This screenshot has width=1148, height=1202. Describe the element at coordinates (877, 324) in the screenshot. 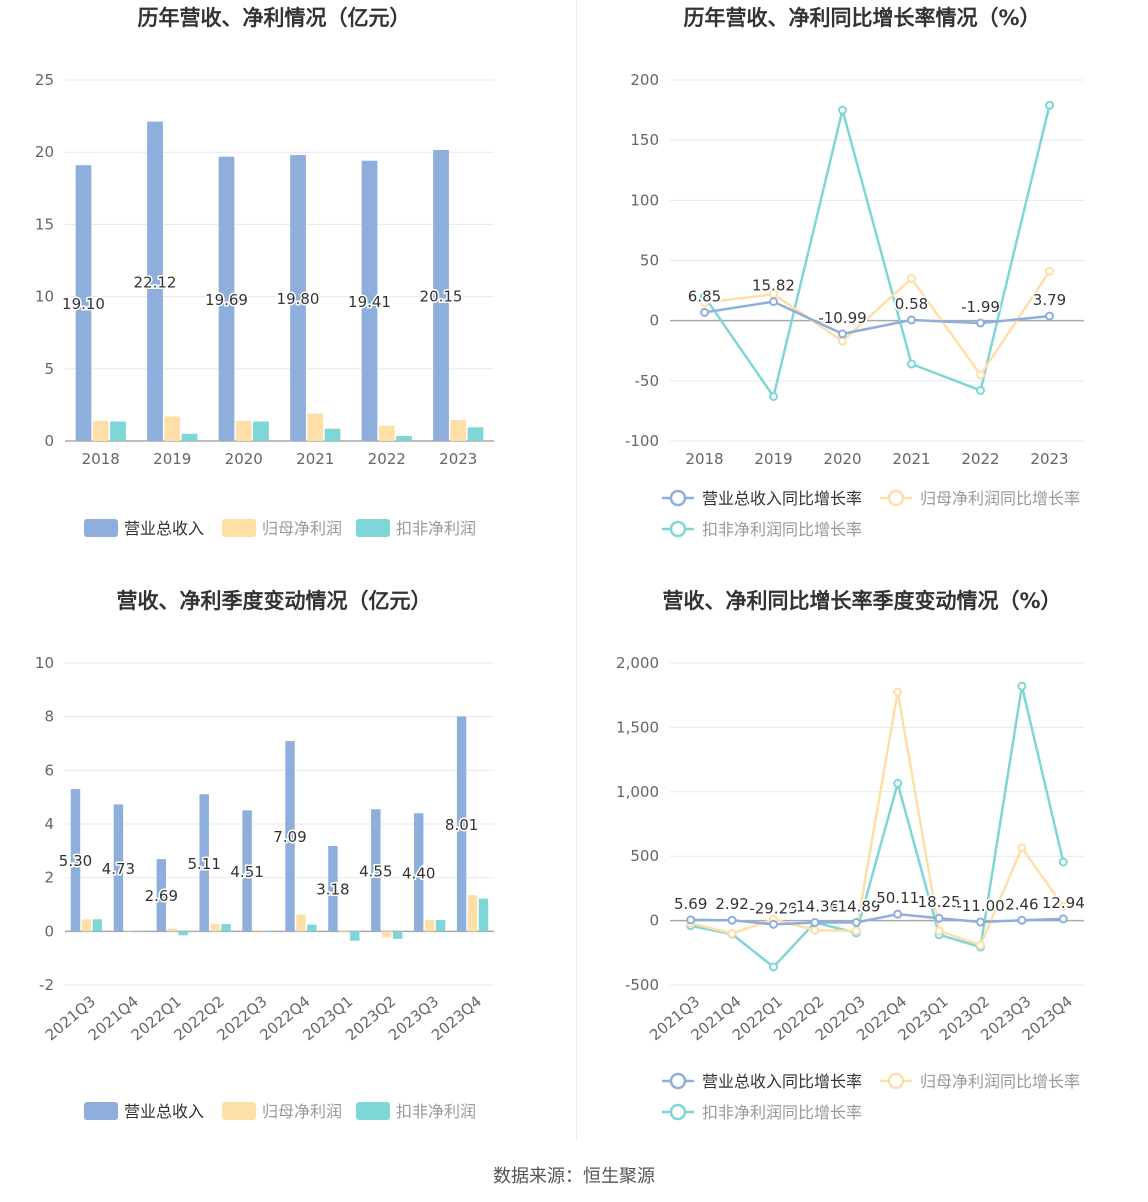

I see `series-line-net-profit-growth` at that location.